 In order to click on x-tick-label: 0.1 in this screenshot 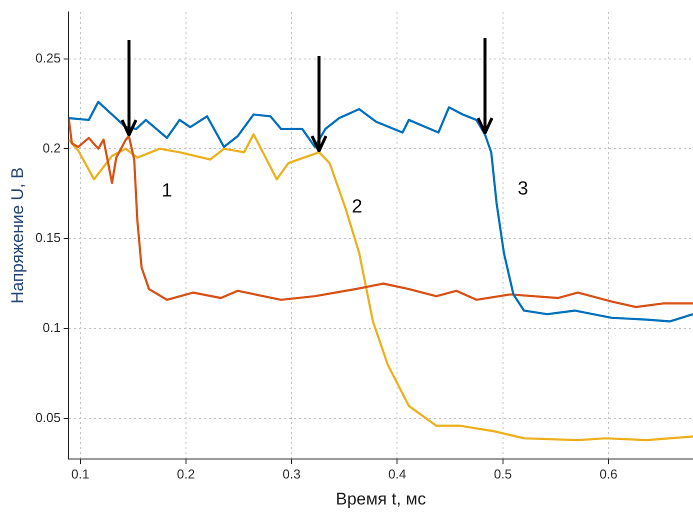, I will do `click(80, 474)`.